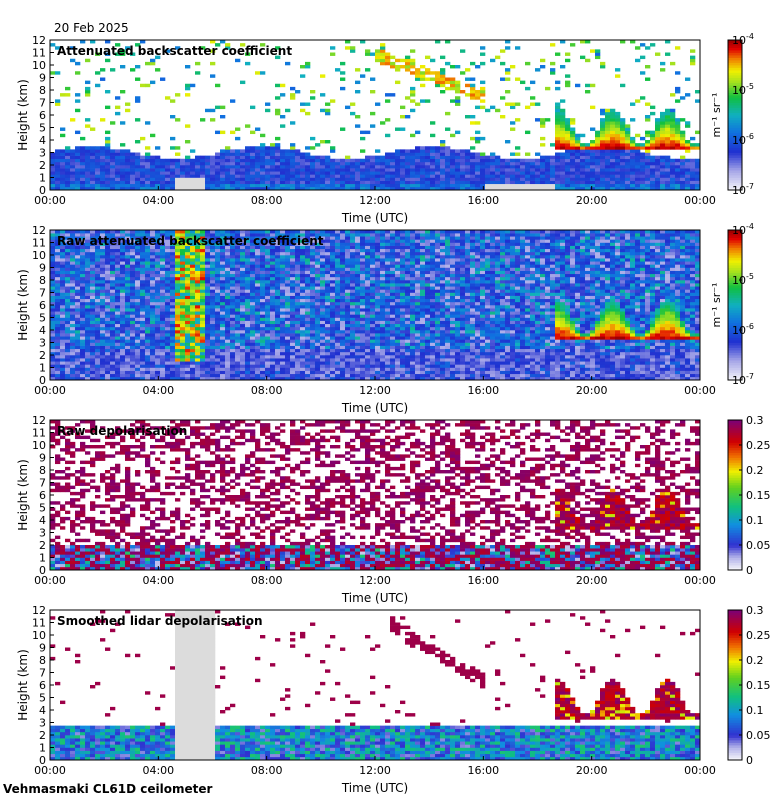 The width and height of the screenshot is (780, 800). What do you see at coordinates (735, 124) in the screenshot?
I see `colorbar-swatch` at bounding box center [735, 124].